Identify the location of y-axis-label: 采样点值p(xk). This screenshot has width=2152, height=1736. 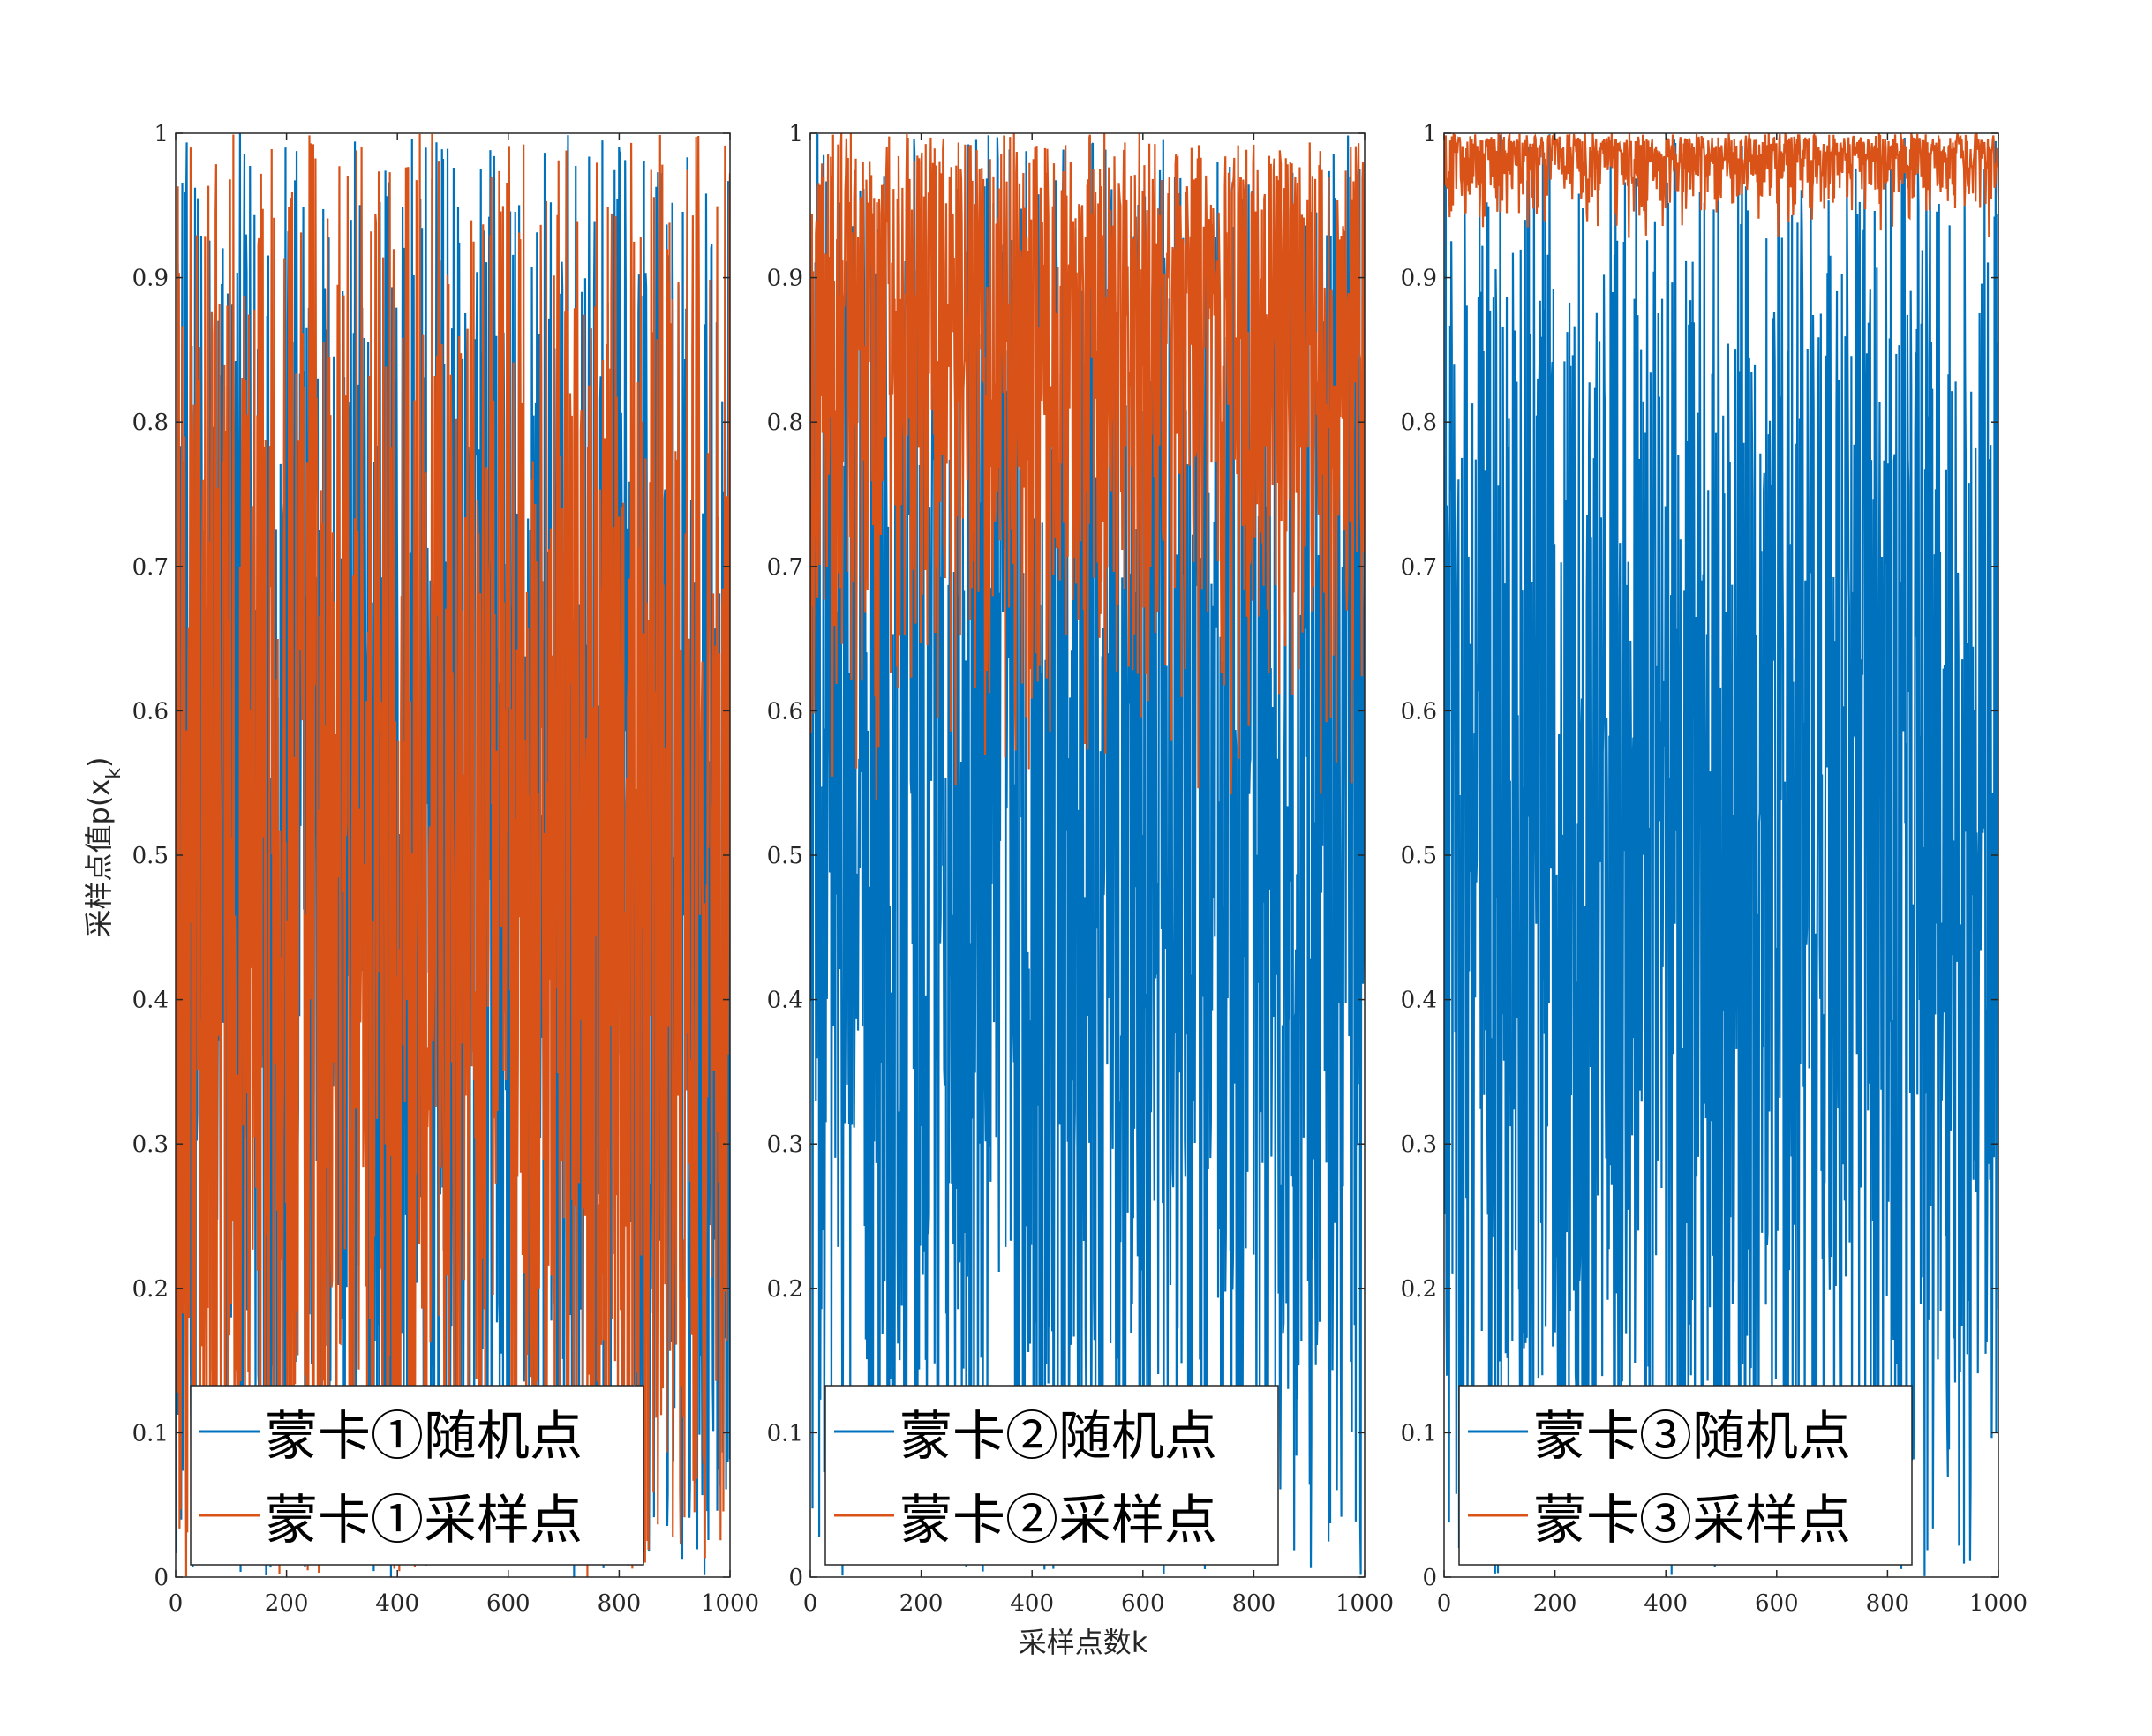
(103, 848).